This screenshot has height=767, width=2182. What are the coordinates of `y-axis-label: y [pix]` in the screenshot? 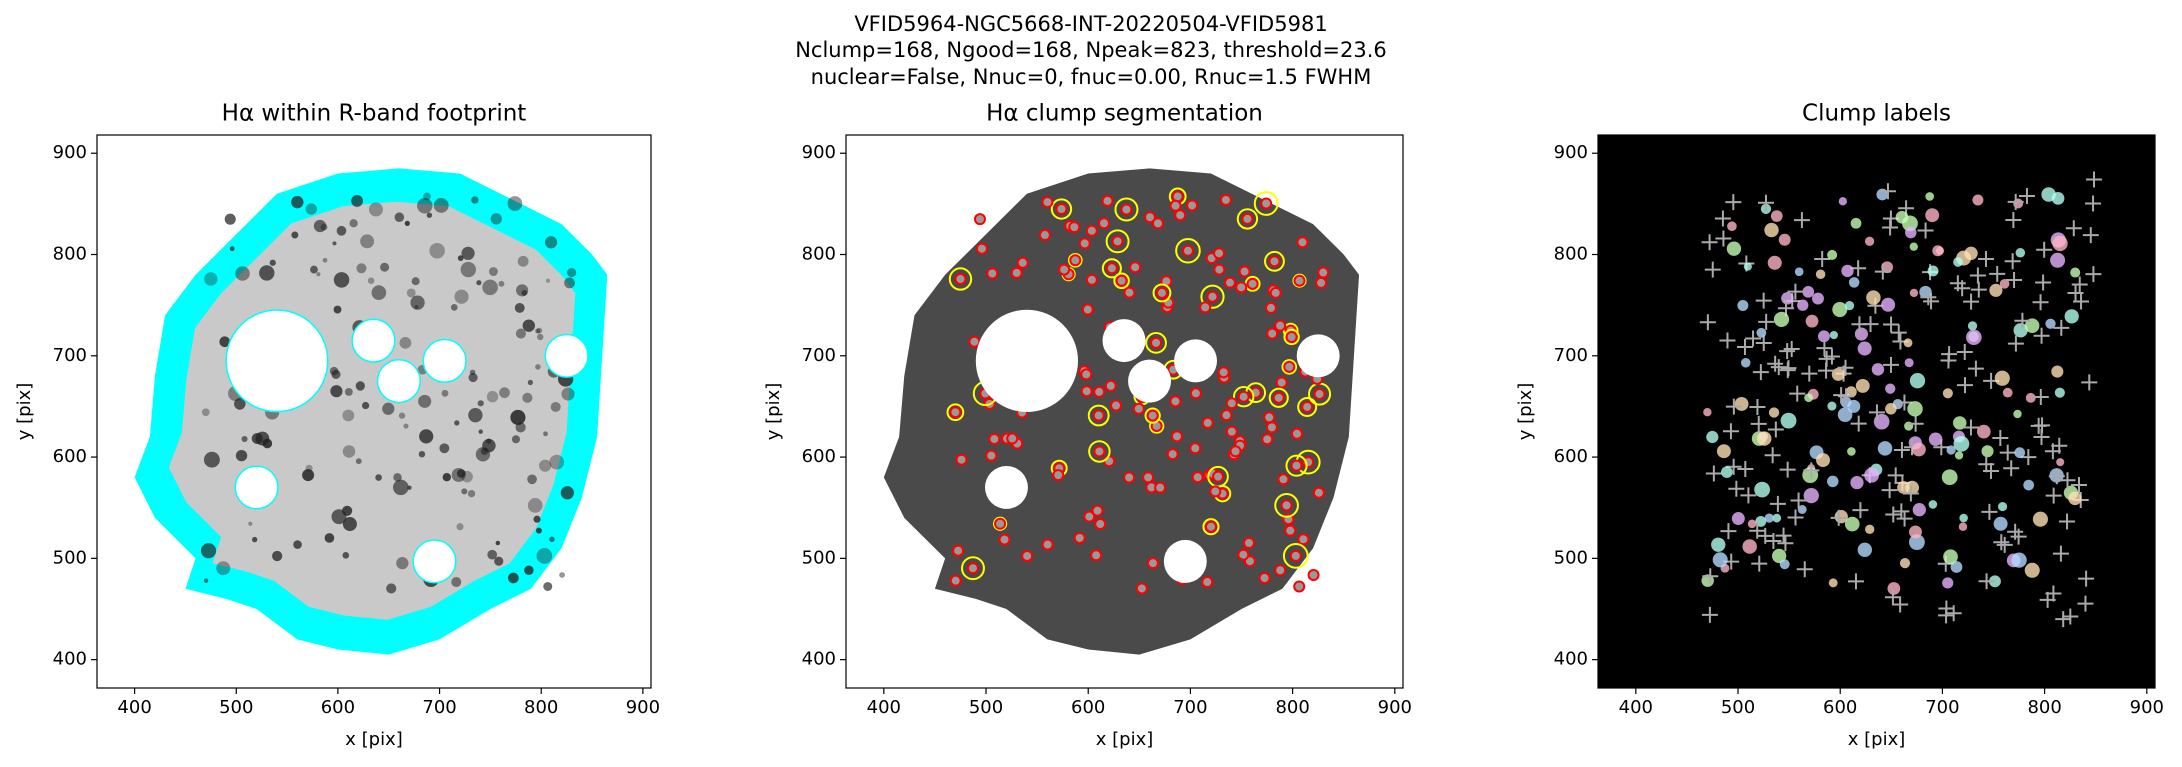 It's located at (773, 412).